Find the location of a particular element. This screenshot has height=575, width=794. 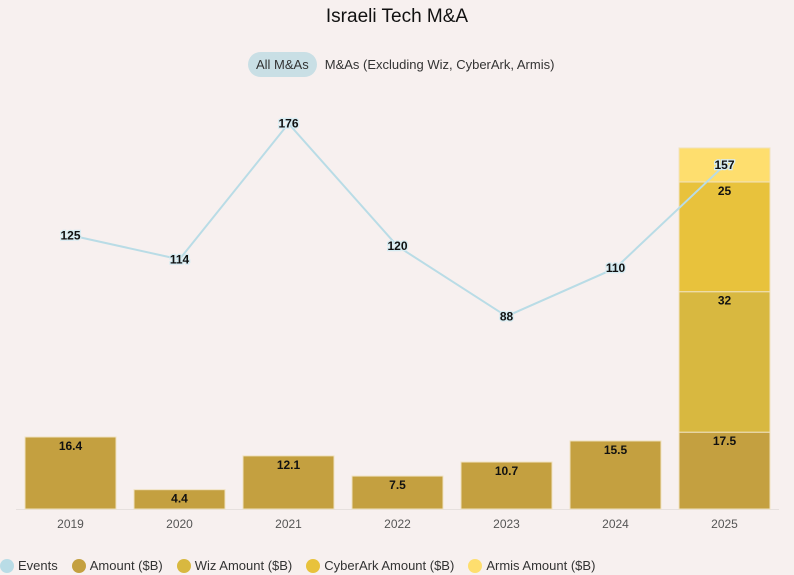

legend-item-events: Events is located at coordinates (29, 565).